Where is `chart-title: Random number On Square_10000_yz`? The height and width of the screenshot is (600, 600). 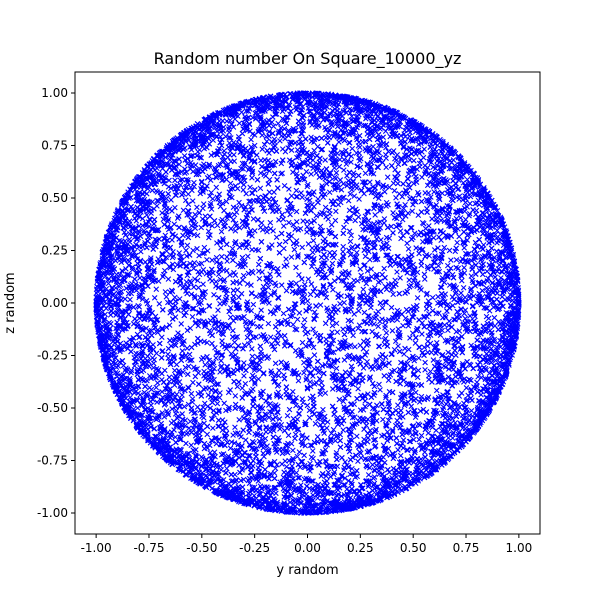 chart-title: Random number On Square_10000_yz is located at coordinates (308, 59).